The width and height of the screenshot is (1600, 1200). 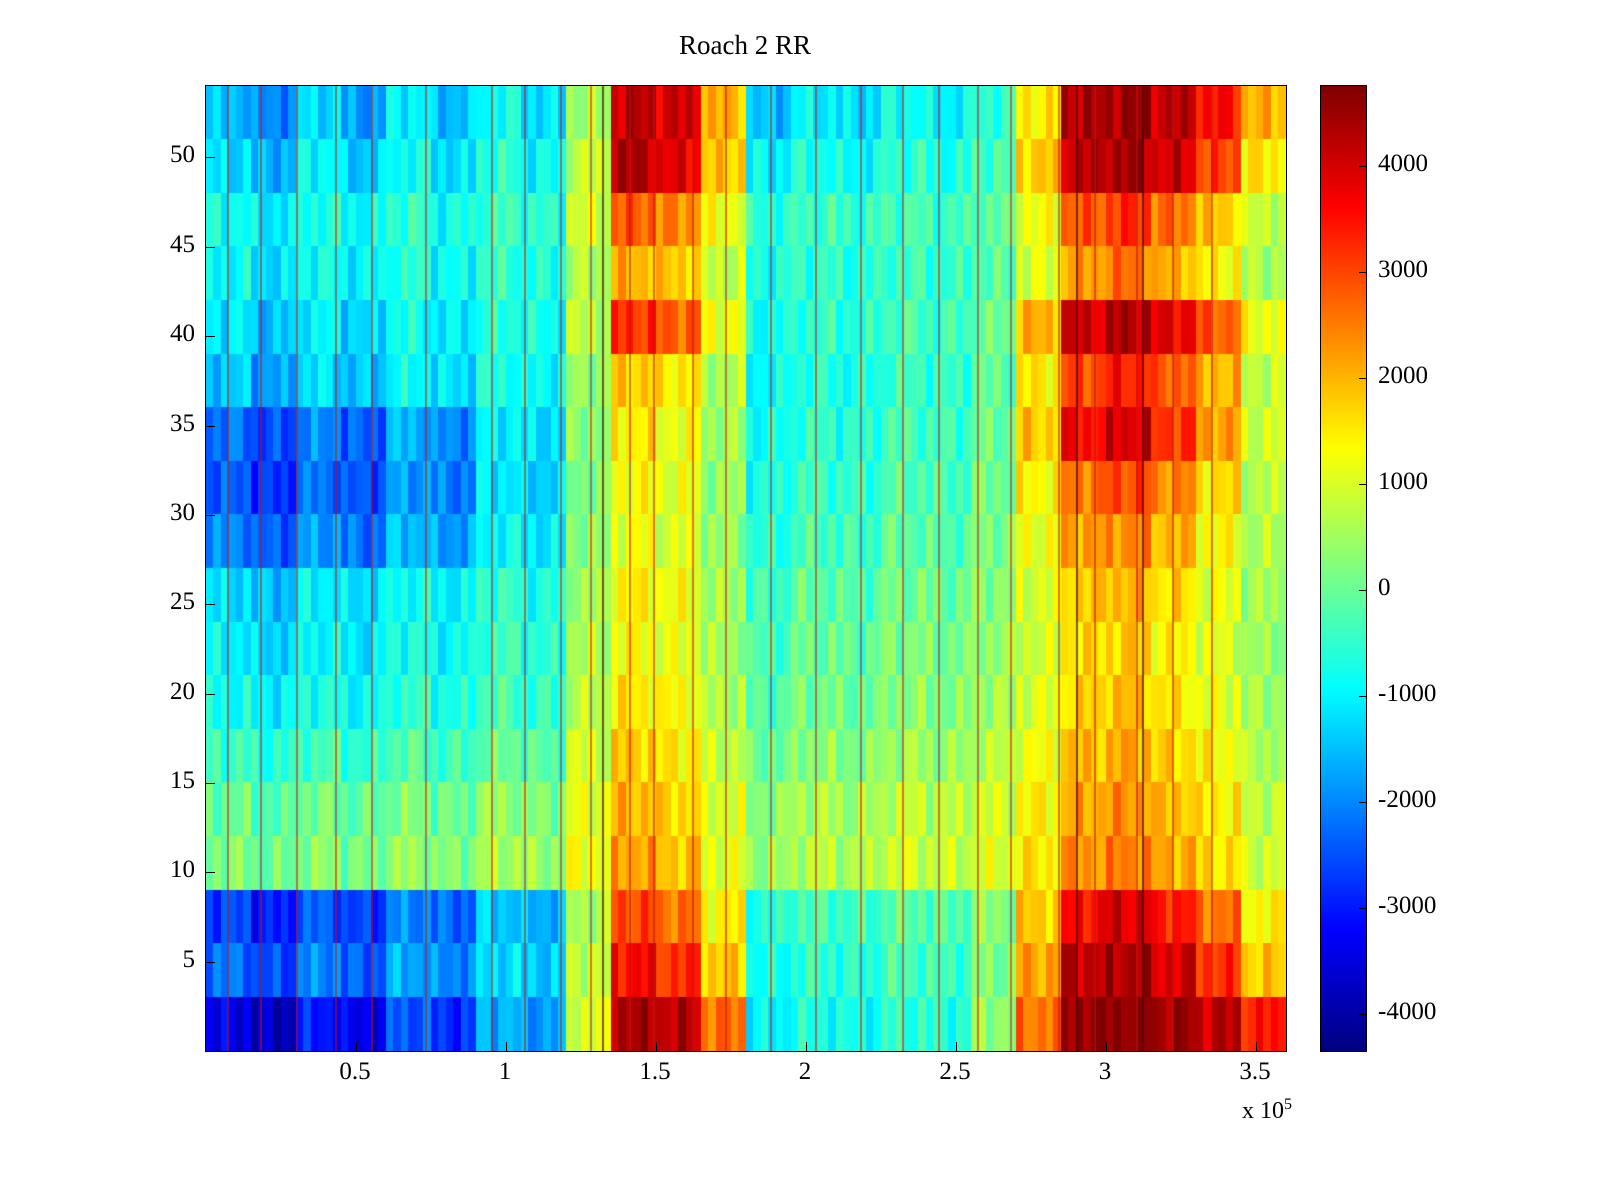 What do you see at coordinates (745, 1075) in the screenshot?
I see `x-axis-tick-labels: 0.5 1 1.5 2 2.5 3 3.5` at bounding box center [745, 1075].